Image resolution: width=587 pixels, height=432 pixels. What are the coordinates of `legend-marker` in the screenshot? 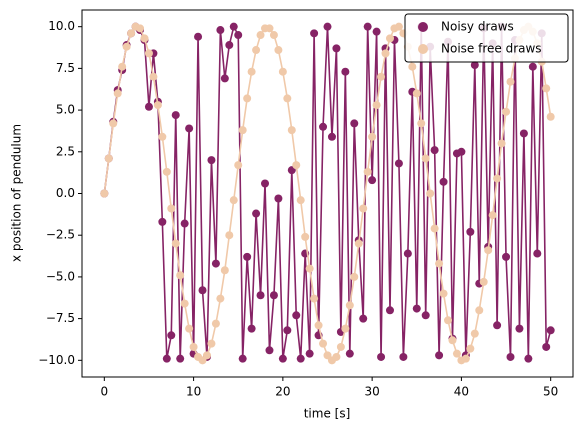 It's located at (423, 27).